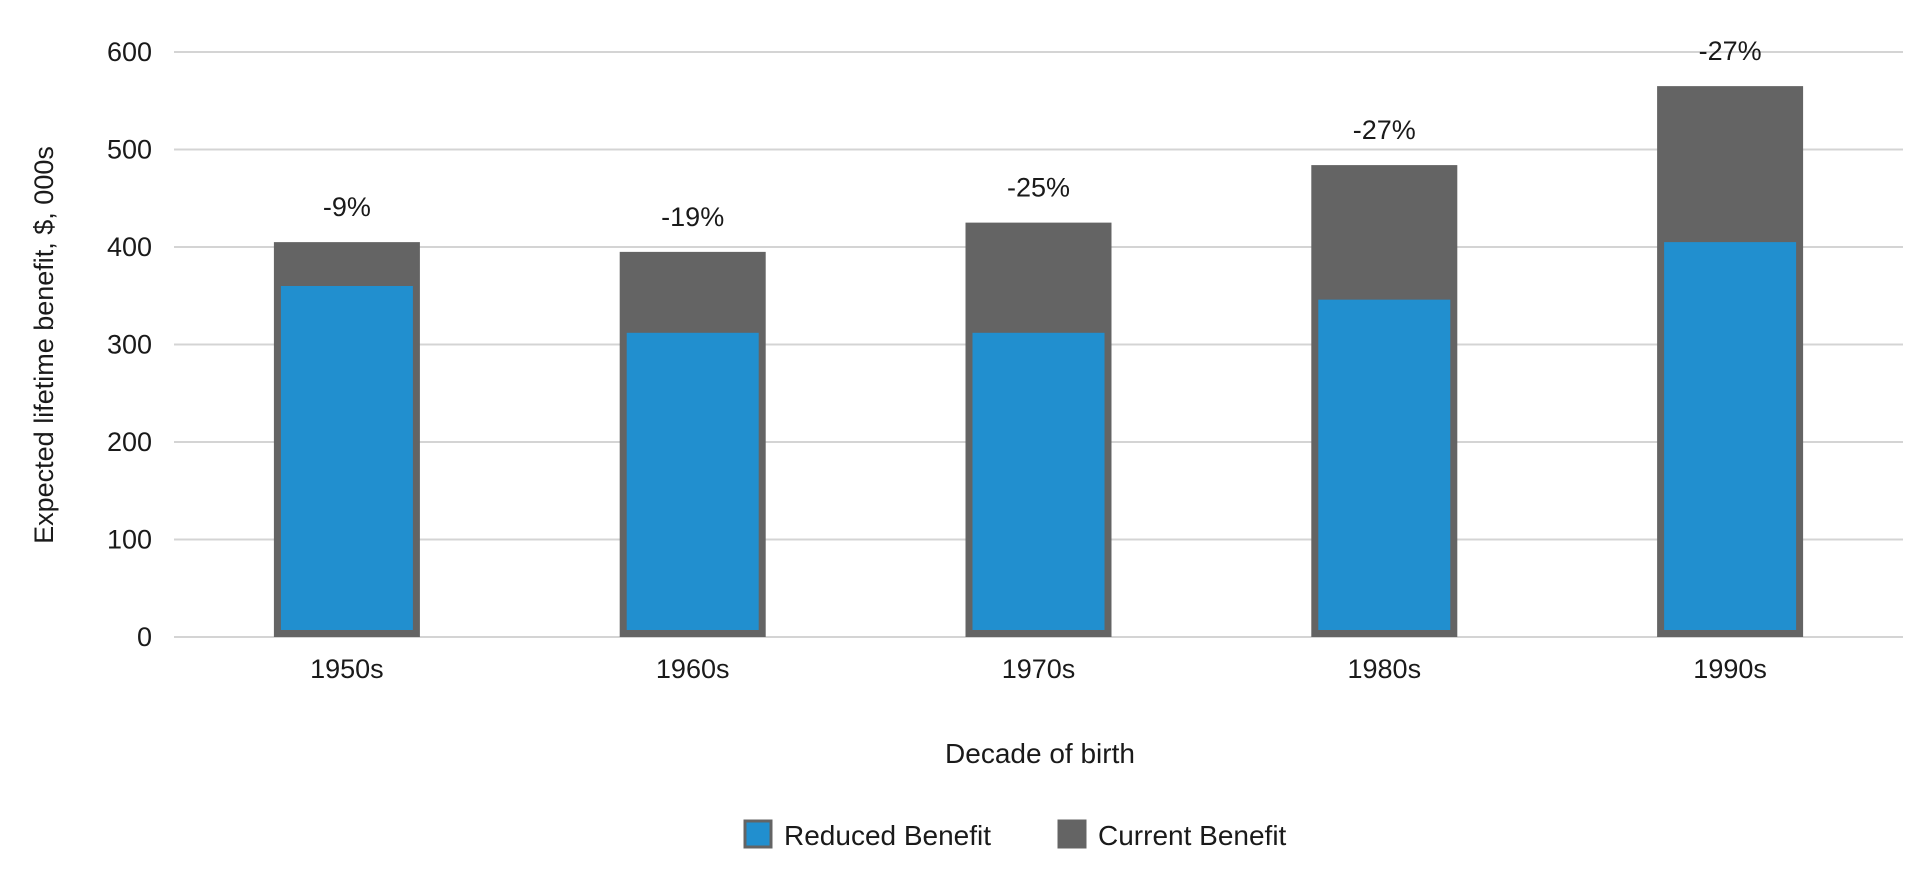 Image resolution: width=1913 pixels, height=875 pixels. What do you see at coordinates (693, 669) in the screenshot?
I see `x-tick-label: 1960s` at bounding box center [693, 669].